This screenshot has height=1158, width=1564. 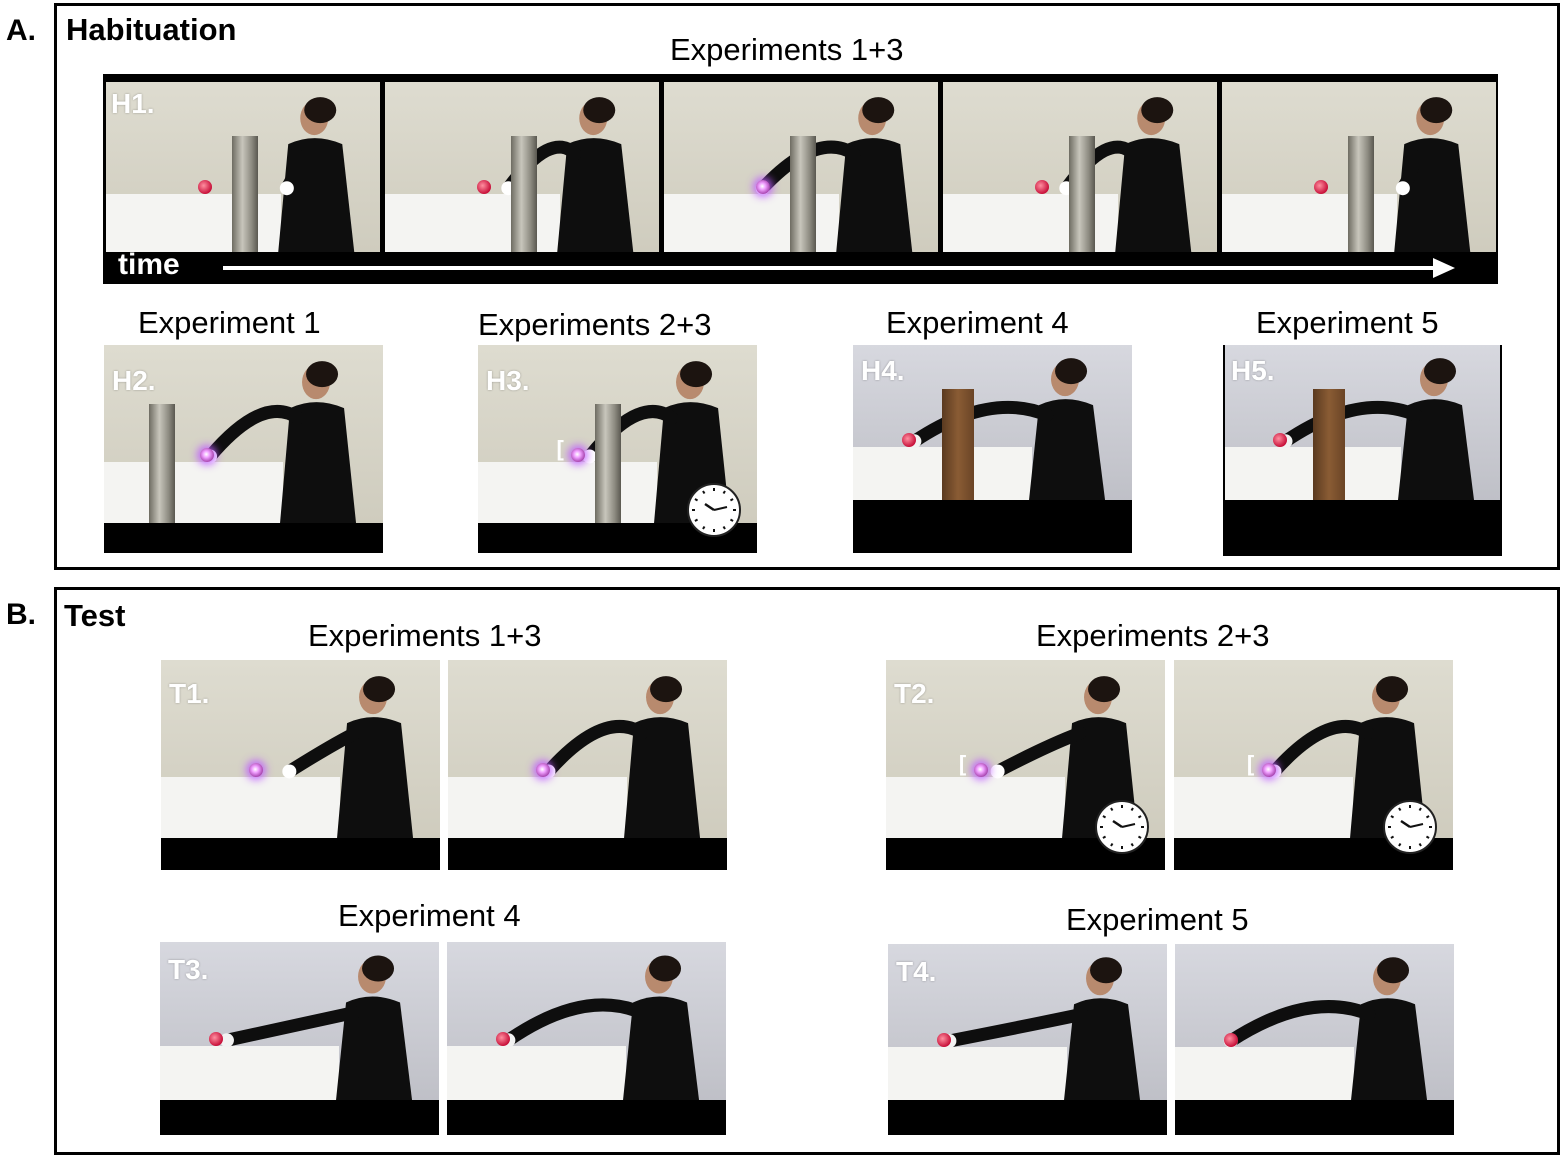 I want to click on time-label: time, so click(x=149, y=264).